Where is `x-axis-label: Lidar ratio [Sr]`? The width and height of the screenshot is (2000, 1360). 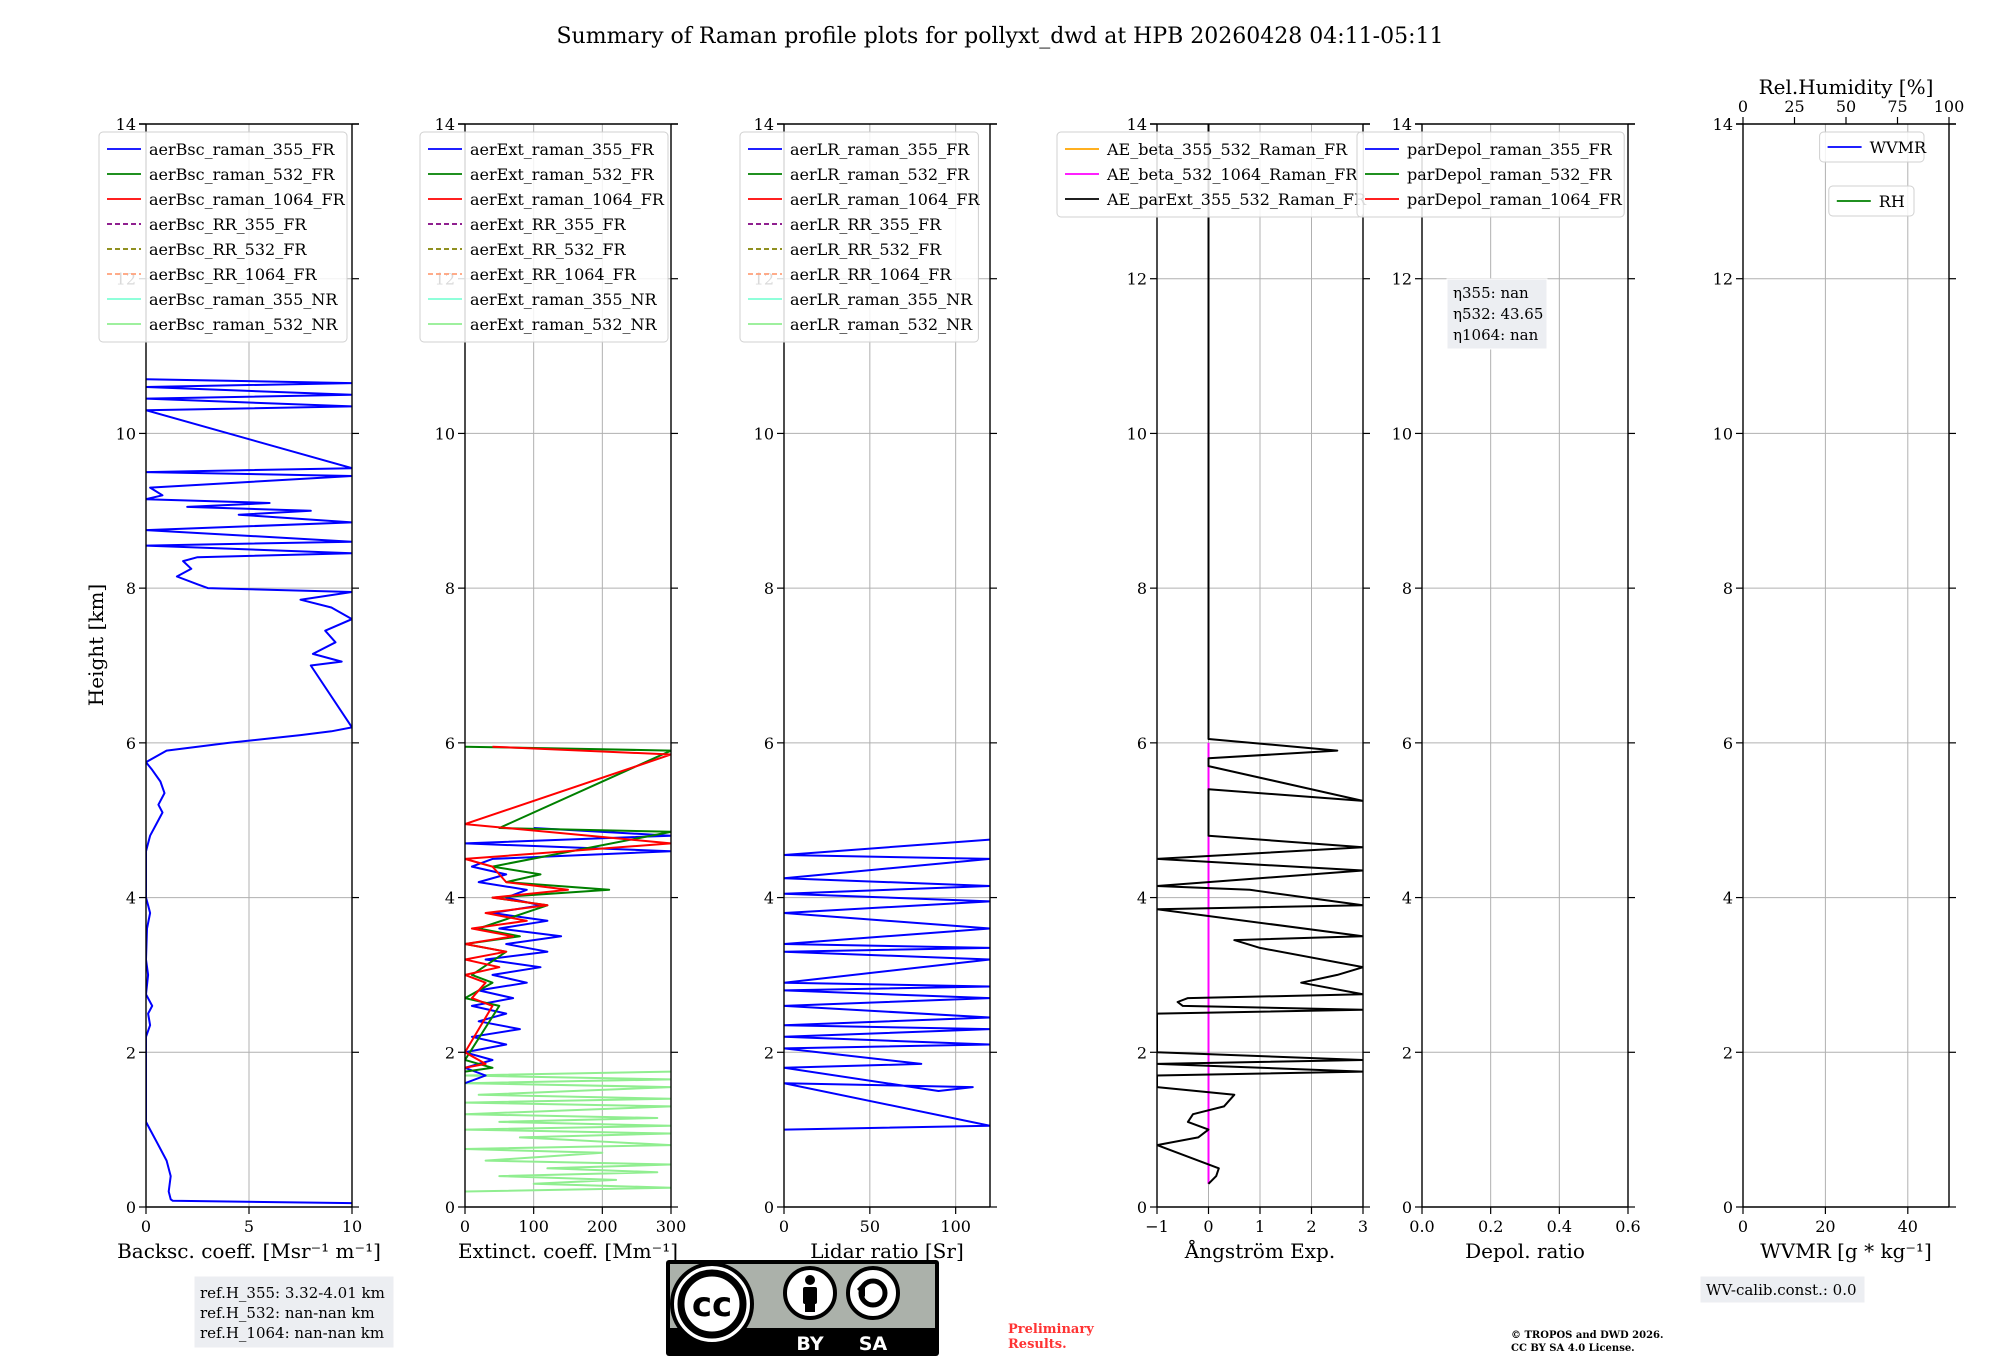 x-axis-label: Lidar ratio [Sr] is located at coordinates (887, 1251).